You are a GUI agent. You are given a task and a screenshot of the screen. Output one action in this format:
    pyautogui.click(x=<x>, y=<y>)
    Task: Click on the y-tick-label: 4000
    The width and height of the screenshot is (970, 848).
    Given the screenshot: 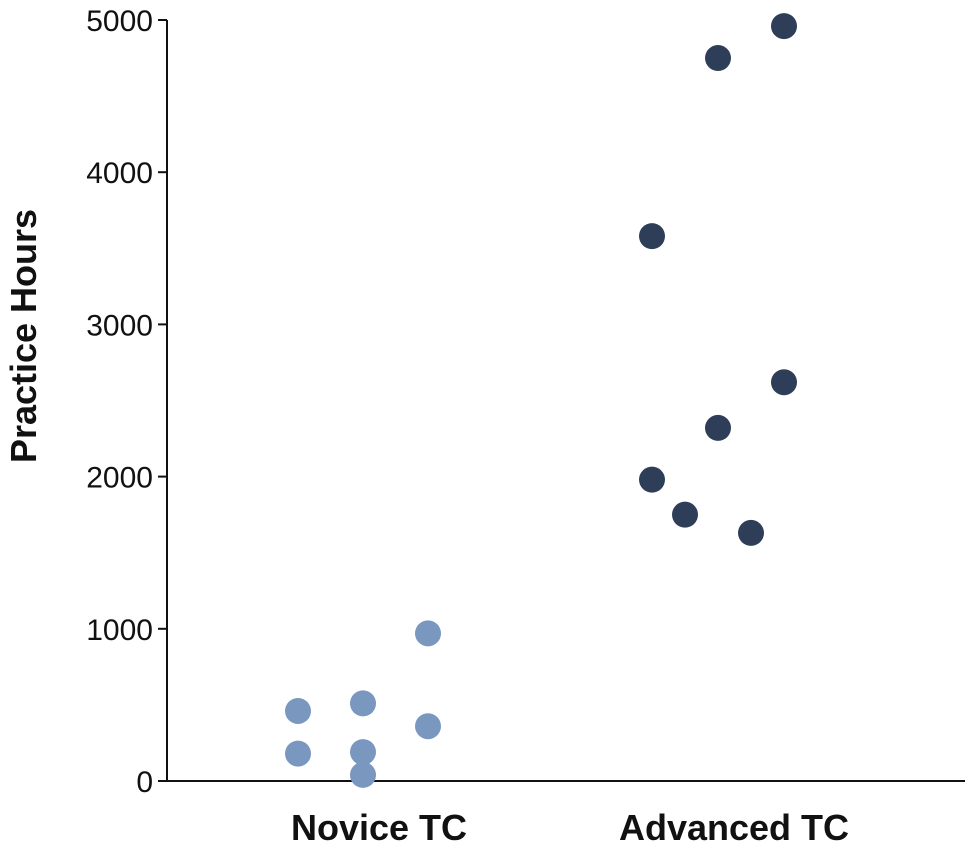 What is the action you would take?
    pyautogui.click(x=119, y=173)
    